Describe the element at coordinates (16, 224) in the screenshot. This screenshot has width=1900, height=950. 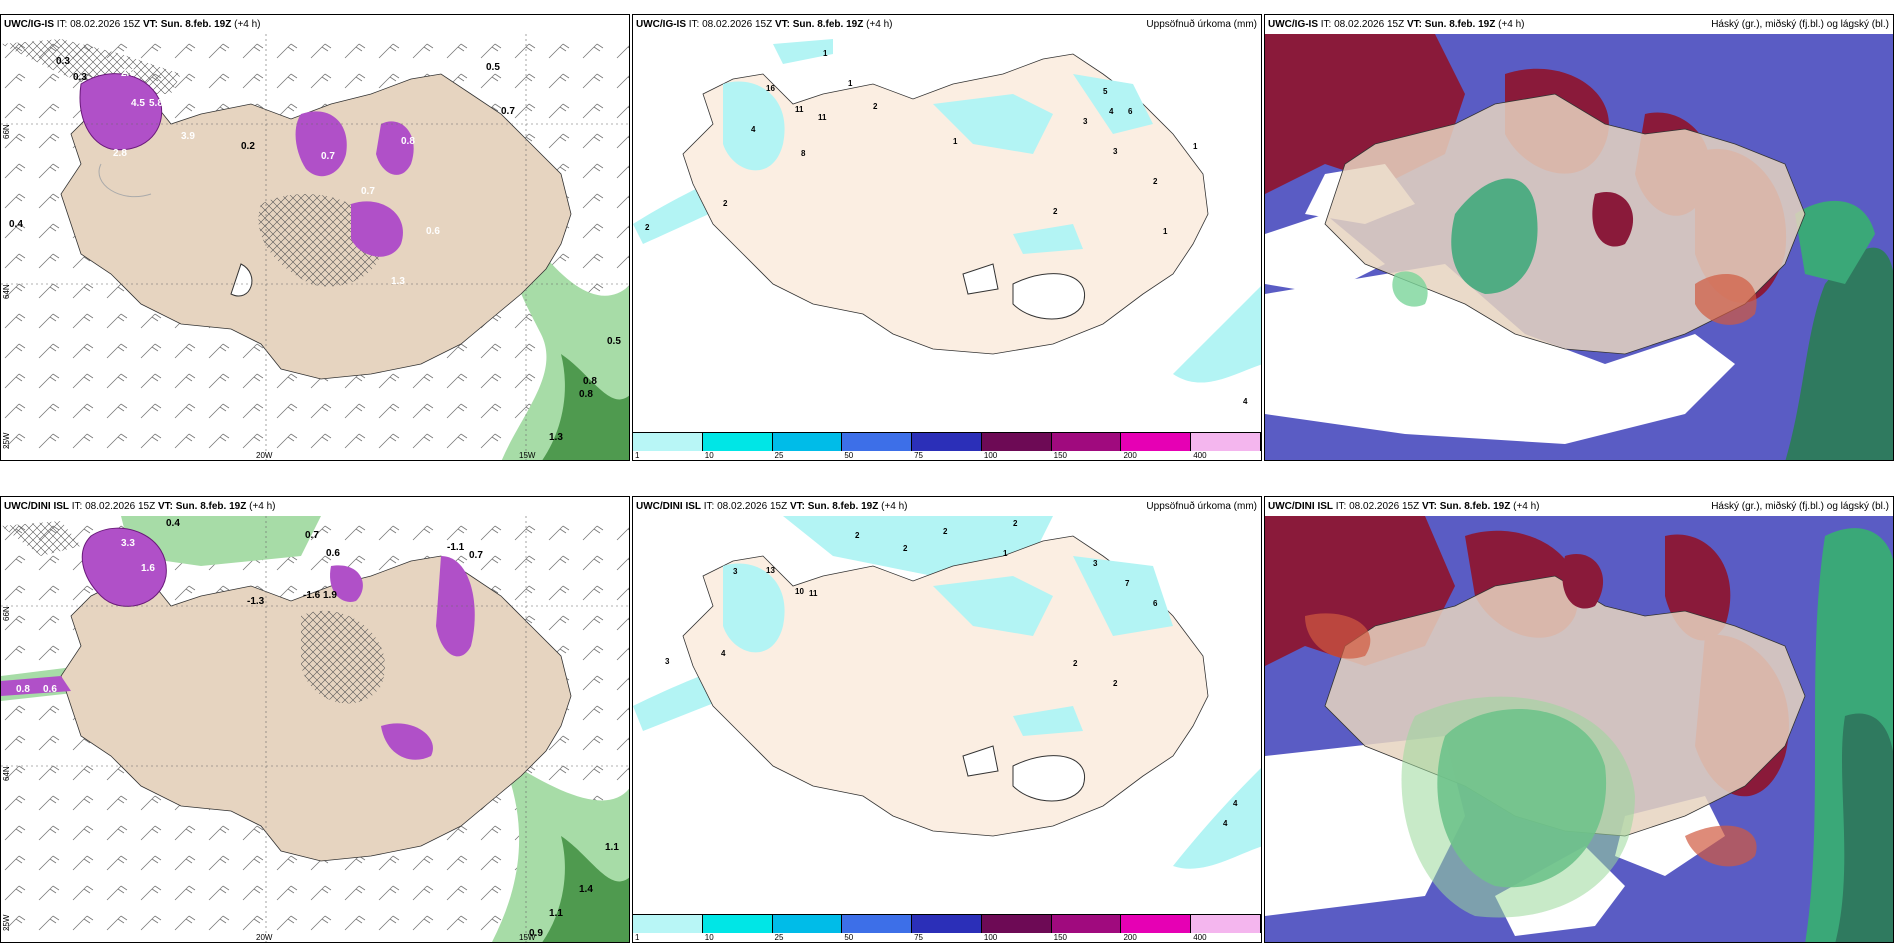
I see `value-label: 0.4` at that location.